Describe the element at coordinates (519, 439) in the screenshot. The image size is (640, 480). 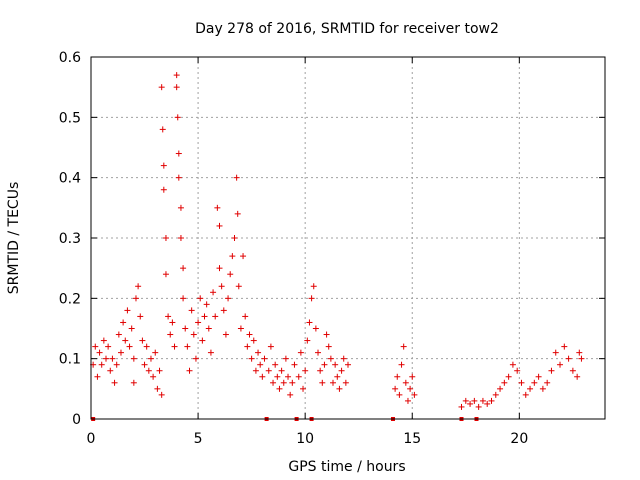
I see `x-tick-label: 20` at that location.